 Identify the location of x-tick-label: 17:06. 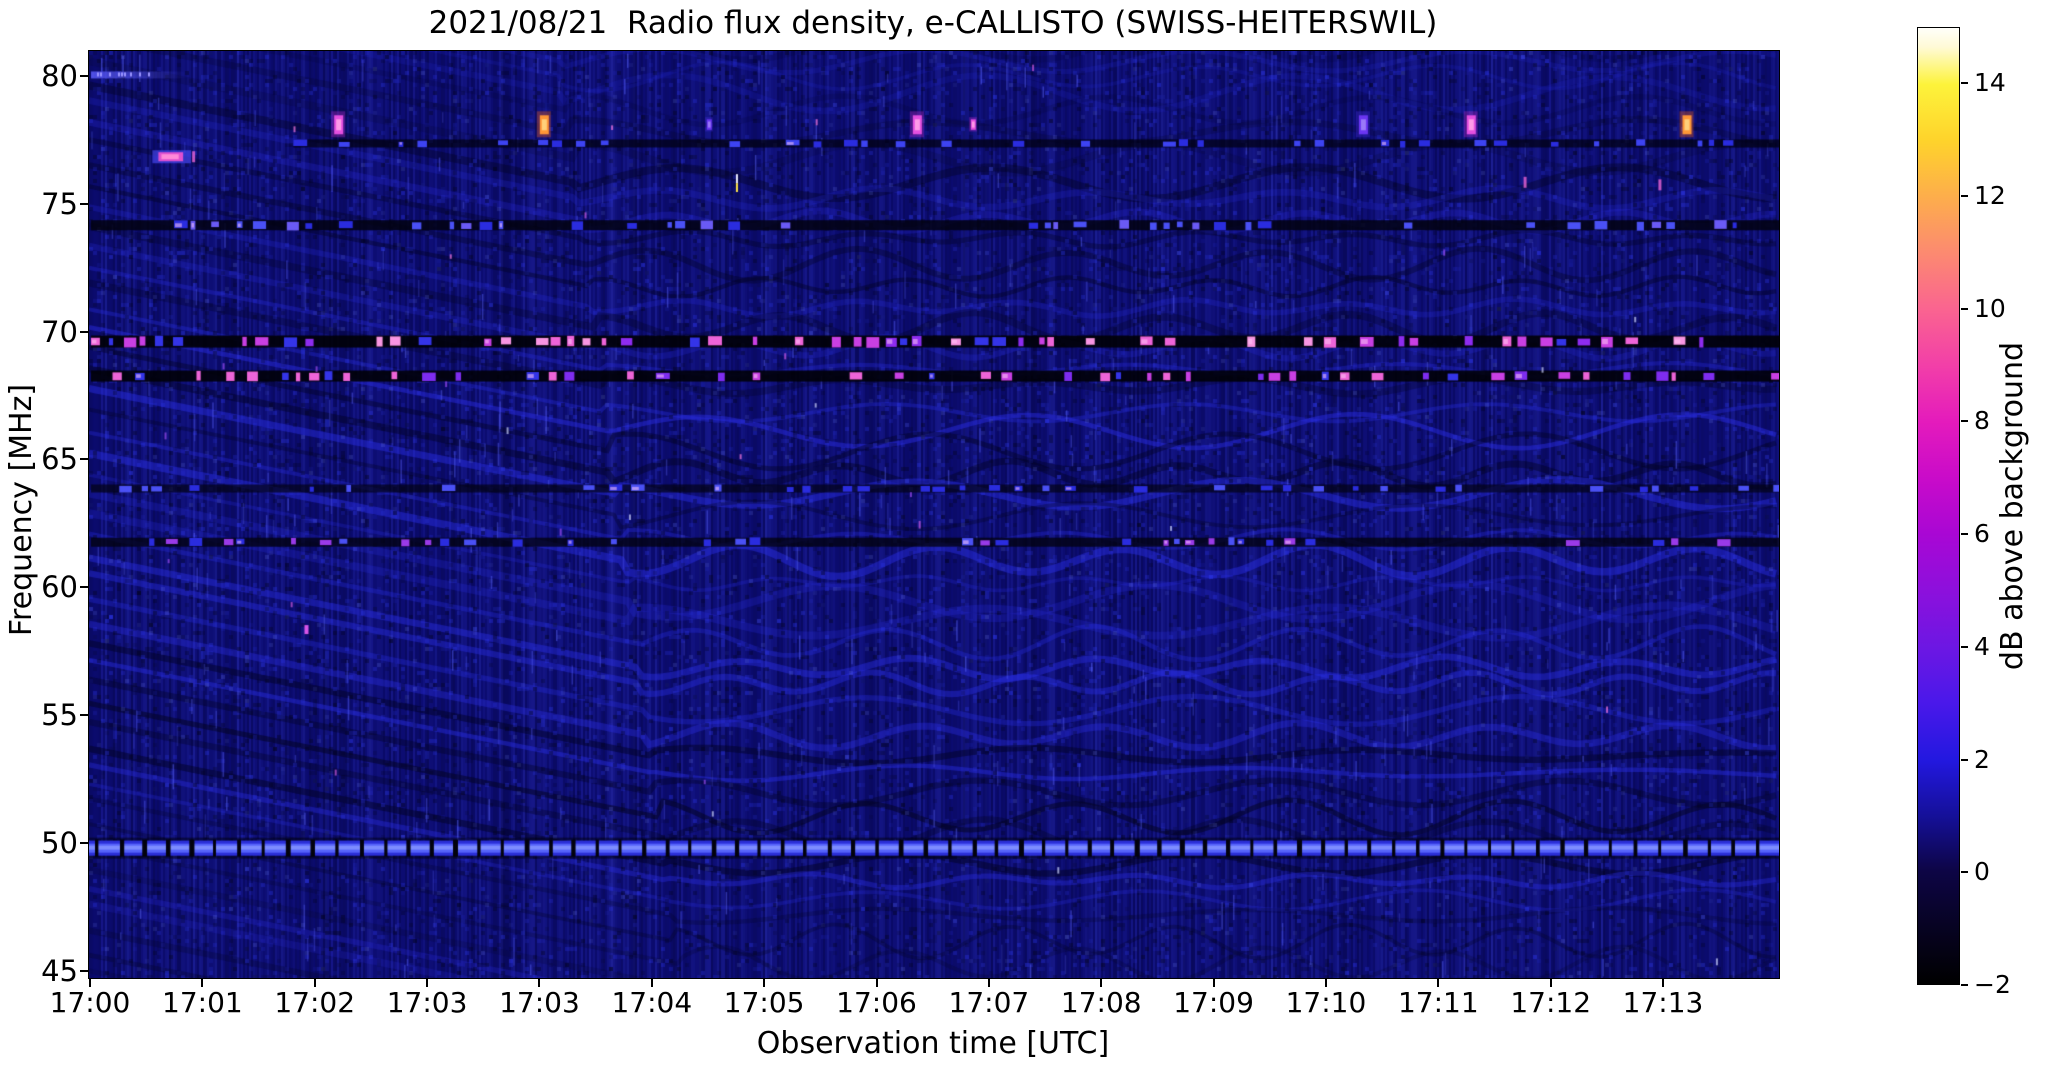
(876, 1002).